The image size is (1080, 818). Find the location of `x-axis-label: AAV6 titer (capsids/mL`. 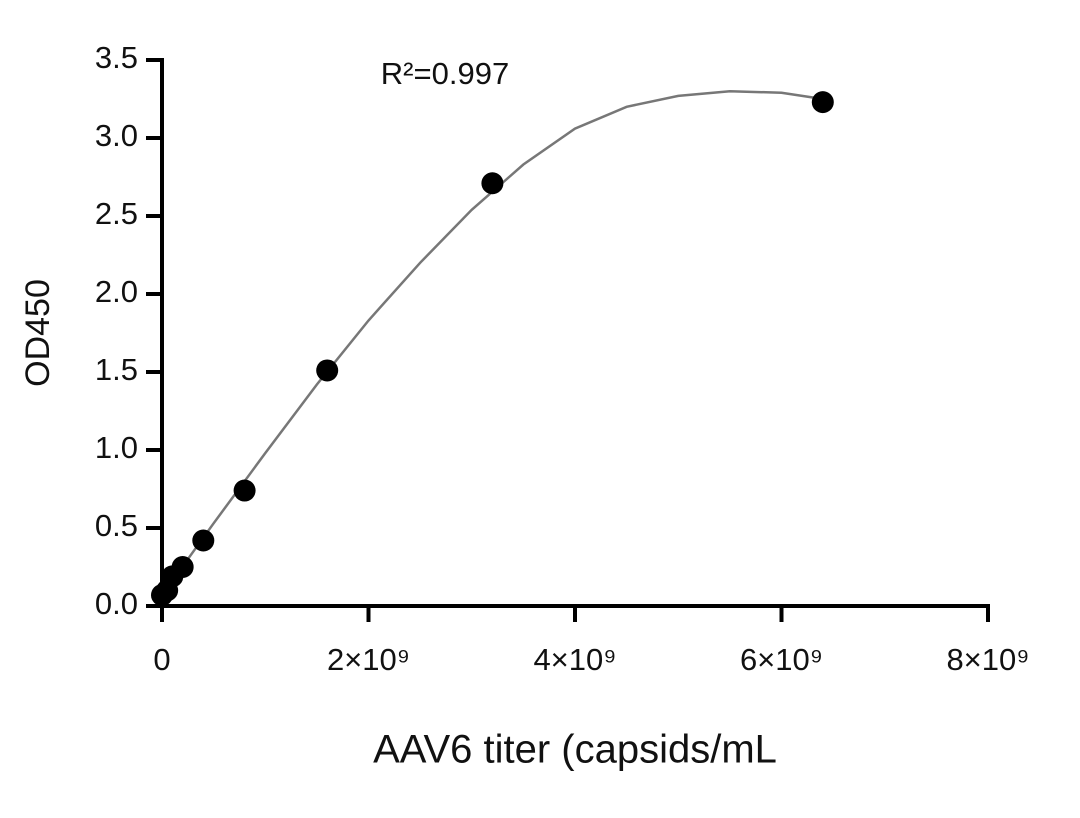

x-axis-label: AAV6 titer (capsids/mL is located at coordinates (575, 750).